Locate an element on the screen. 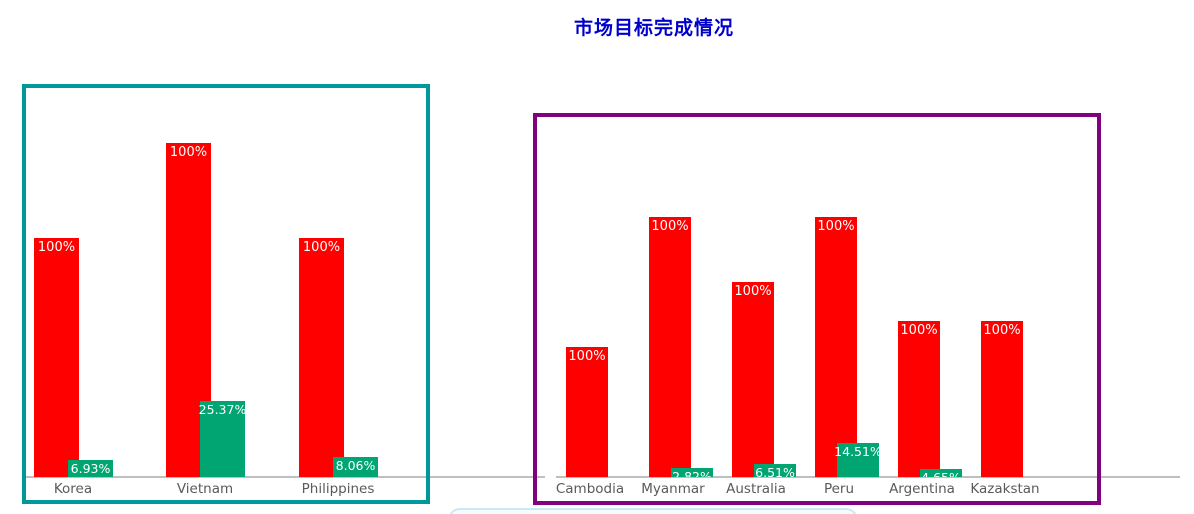  green-bar-vietnam: 25.37% is located at coordinates (222, 439).